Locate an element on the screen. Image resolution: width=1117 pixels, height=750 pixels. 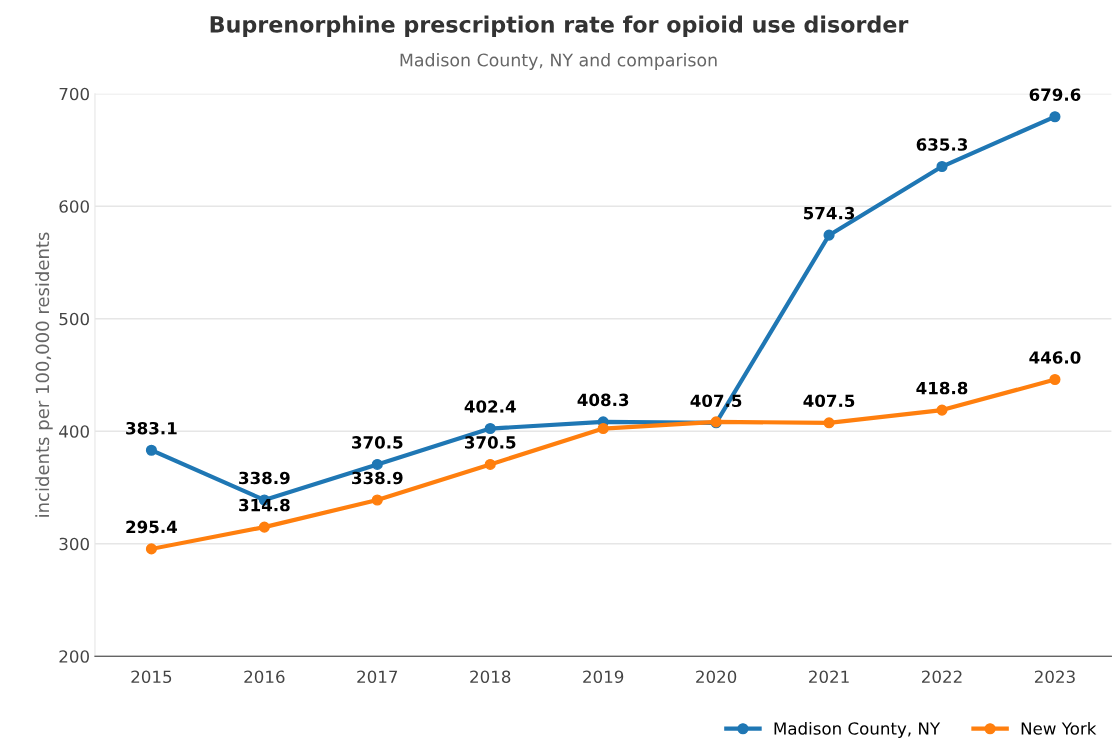
data-label: 295.4 is located at coordinates (152, 527).